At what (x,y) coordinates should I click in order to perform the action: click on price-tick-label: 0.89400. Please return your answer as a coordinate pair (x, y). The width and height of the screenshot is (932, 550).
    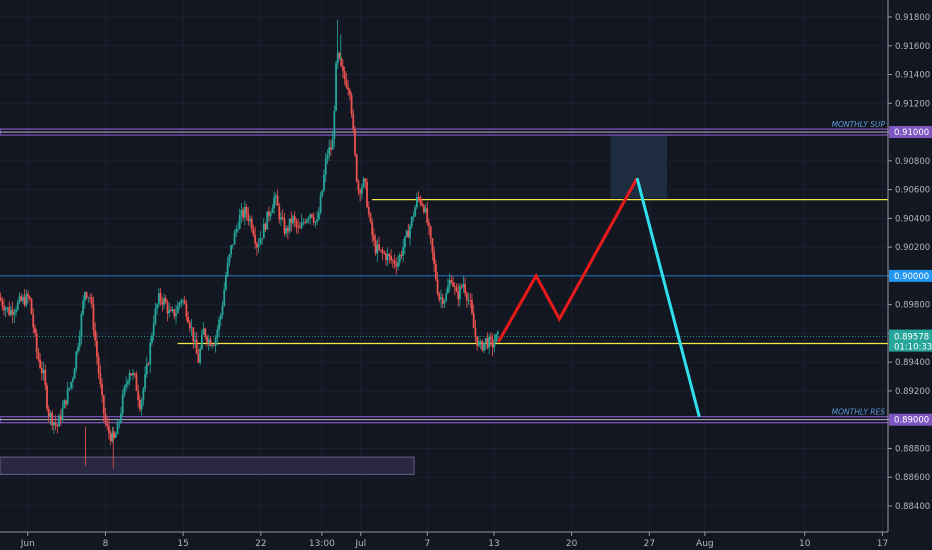
    Looking at the image, I should click on (912, 363).